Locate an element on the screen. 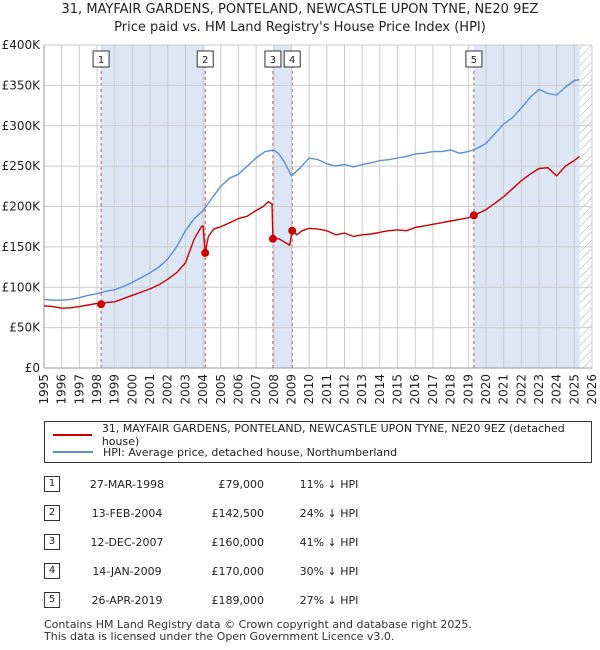  x-tick-label: 2024 is located at coordinates (557, 389).